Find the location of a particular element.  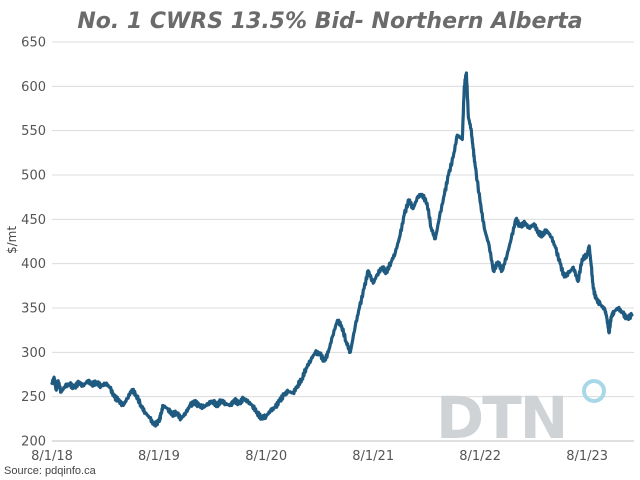

logo-text: DTN is located at coordinates (501, 418).